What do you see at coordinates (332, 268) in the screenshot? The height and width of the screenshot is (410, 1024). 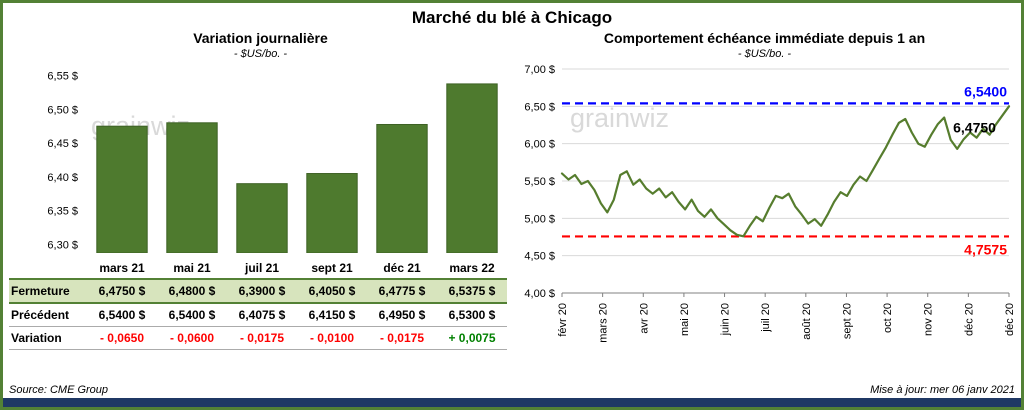 I see `category-label: sept 21` at bounding box center [332, 268].